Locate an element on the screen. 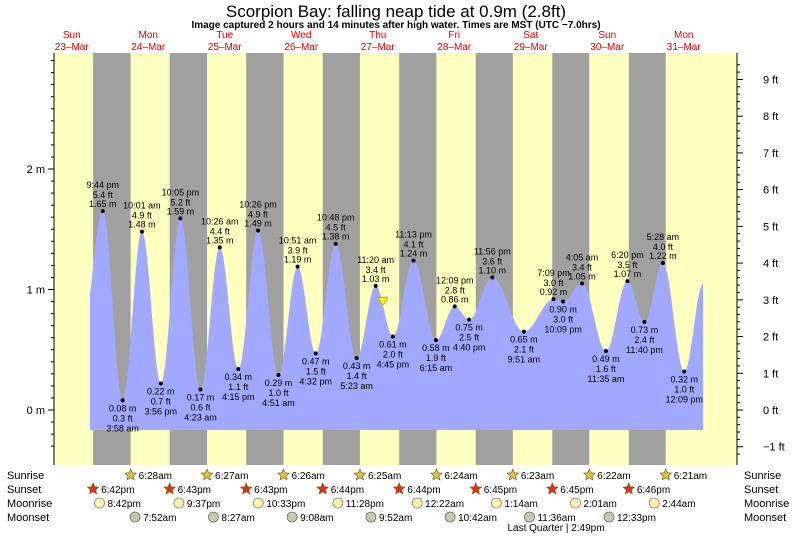 This screenshot has height=538, width=793. extreme-feet: 2.8 ft is located at coordinates (455, 290).